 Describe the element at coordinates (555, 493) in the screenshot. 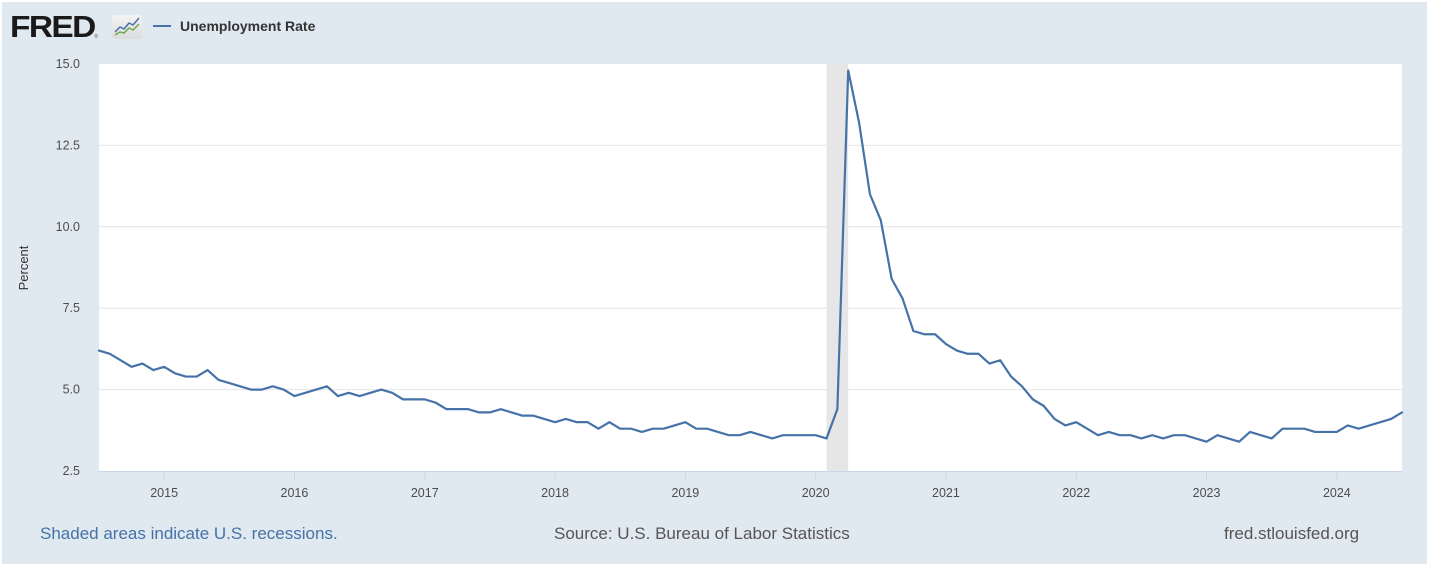

I see `x-tick-label: 2018` at that location.